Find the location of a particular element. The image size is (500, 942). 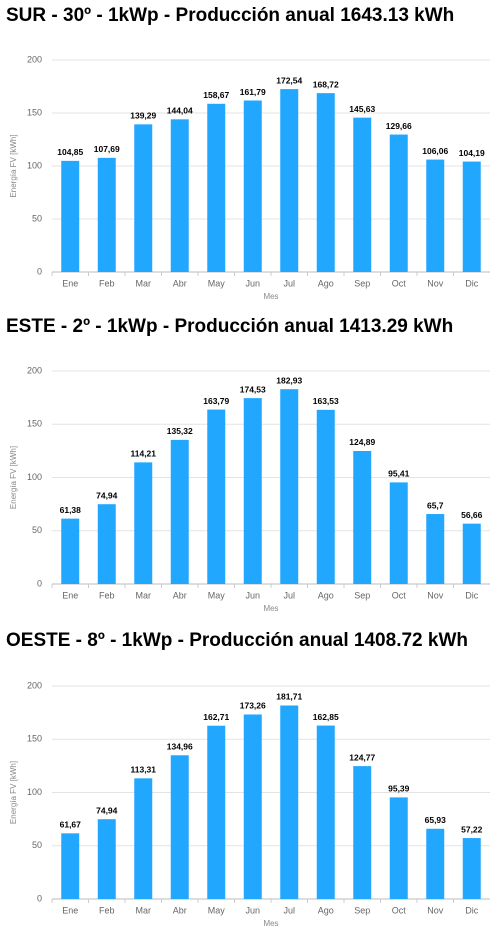

value-label: 162,85 is located at coordinates (326, 717).